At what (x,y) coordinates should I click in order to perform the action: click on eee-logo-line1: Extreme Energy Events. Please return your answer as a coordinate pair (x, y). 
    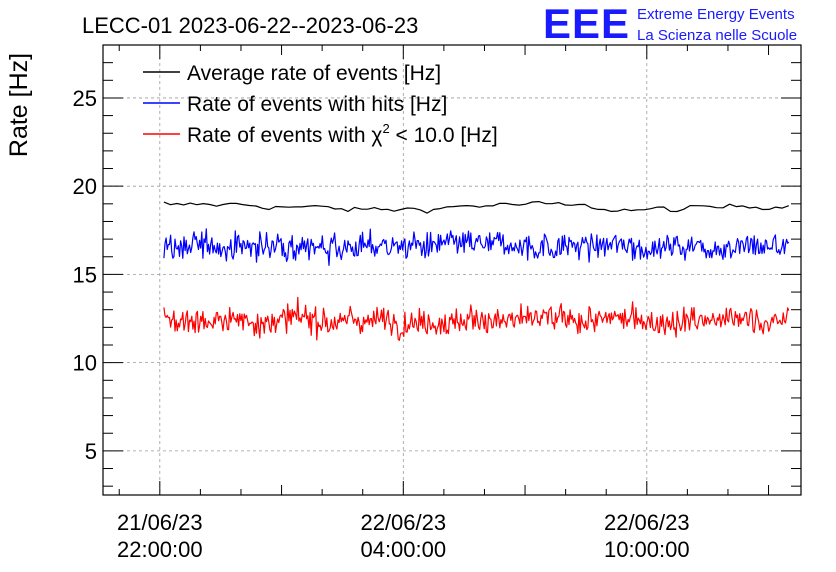
    Looking at the image, I should click on (716, 14).